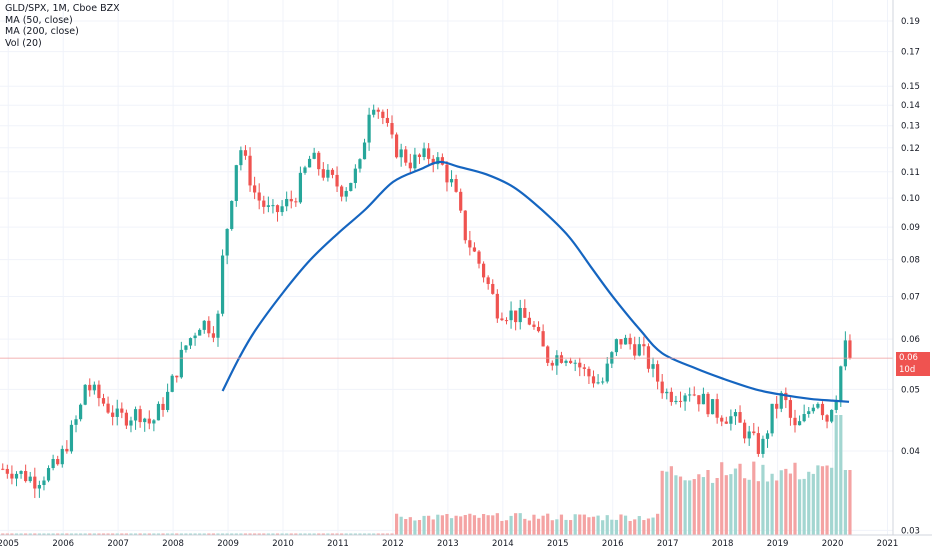 The image size is (932, 550). I want to click on legend-ma200: MA (200, close), so click(42, 31).